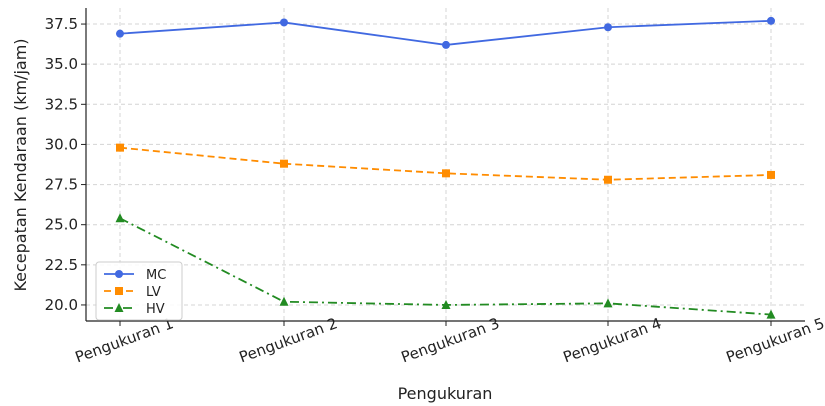 This screenshot has height=406, width=825. I want to click on x-tick-label: Pengukuran 1, so click(124, 340).